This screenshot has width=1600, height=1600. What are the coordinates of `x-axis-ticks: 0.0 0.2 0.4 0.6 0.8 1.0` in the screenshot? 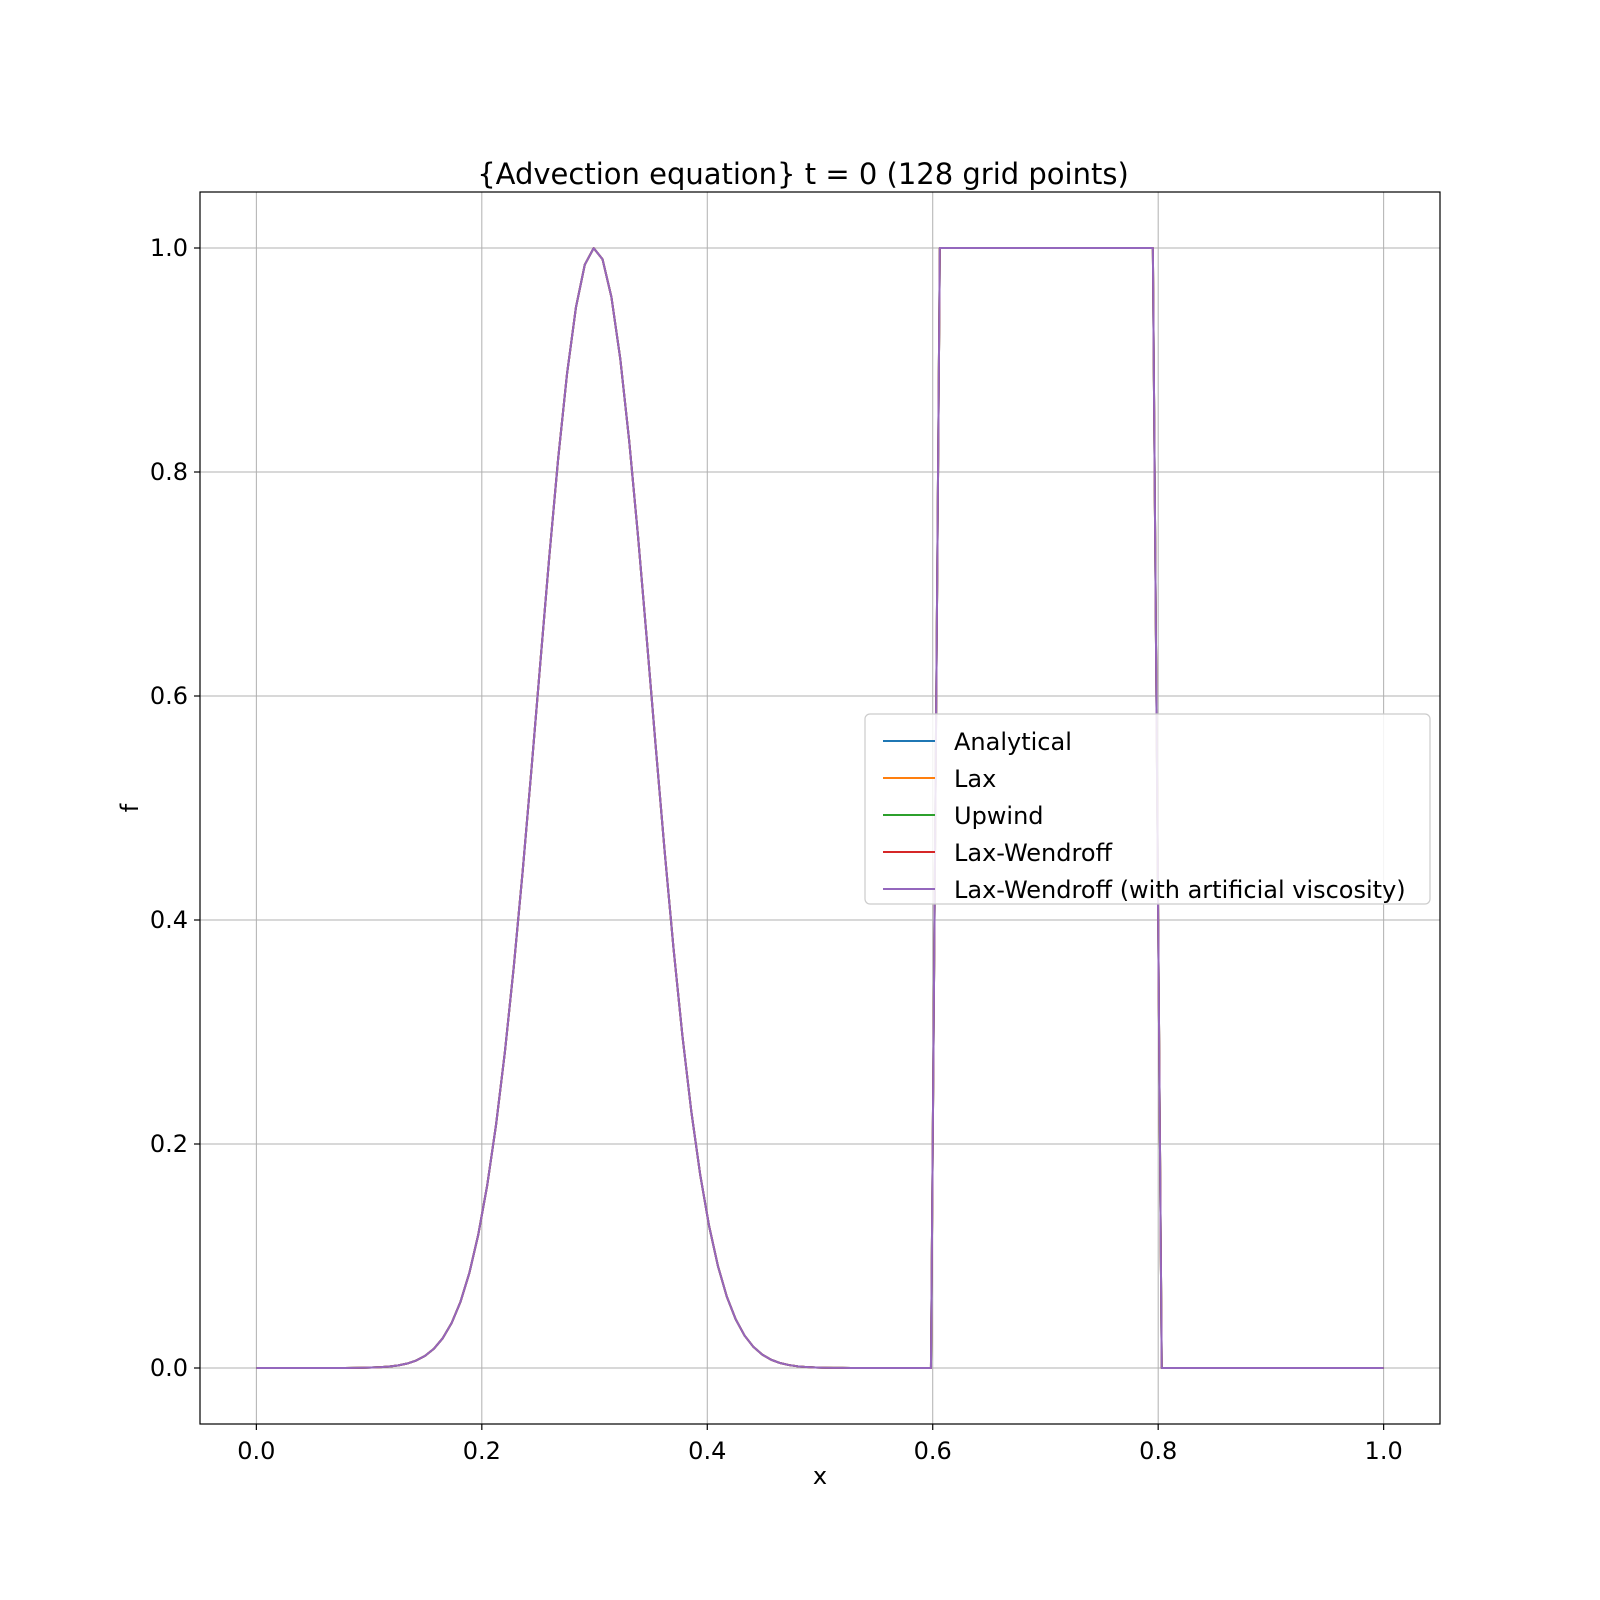 It's located at (820, 1444).